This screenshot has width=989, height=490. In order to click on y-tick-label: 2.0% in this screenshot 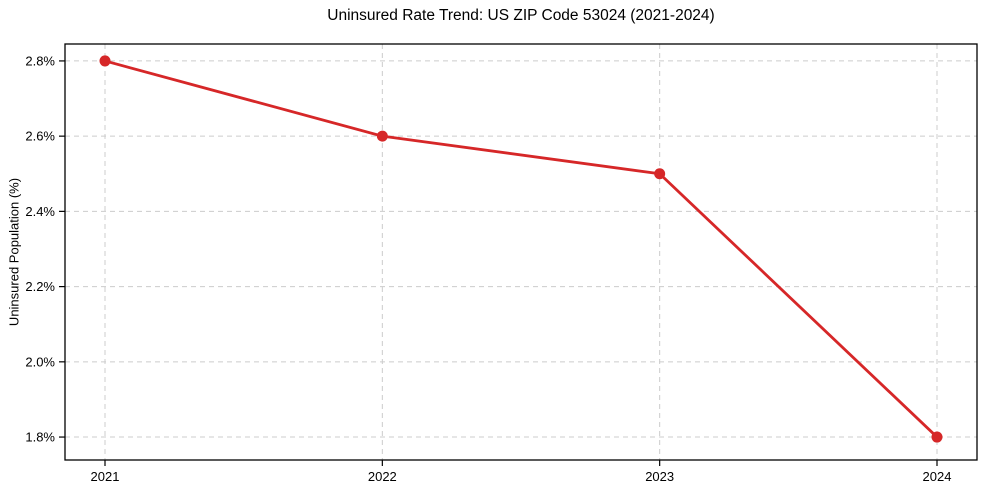, I will do `click(40, 361)`.